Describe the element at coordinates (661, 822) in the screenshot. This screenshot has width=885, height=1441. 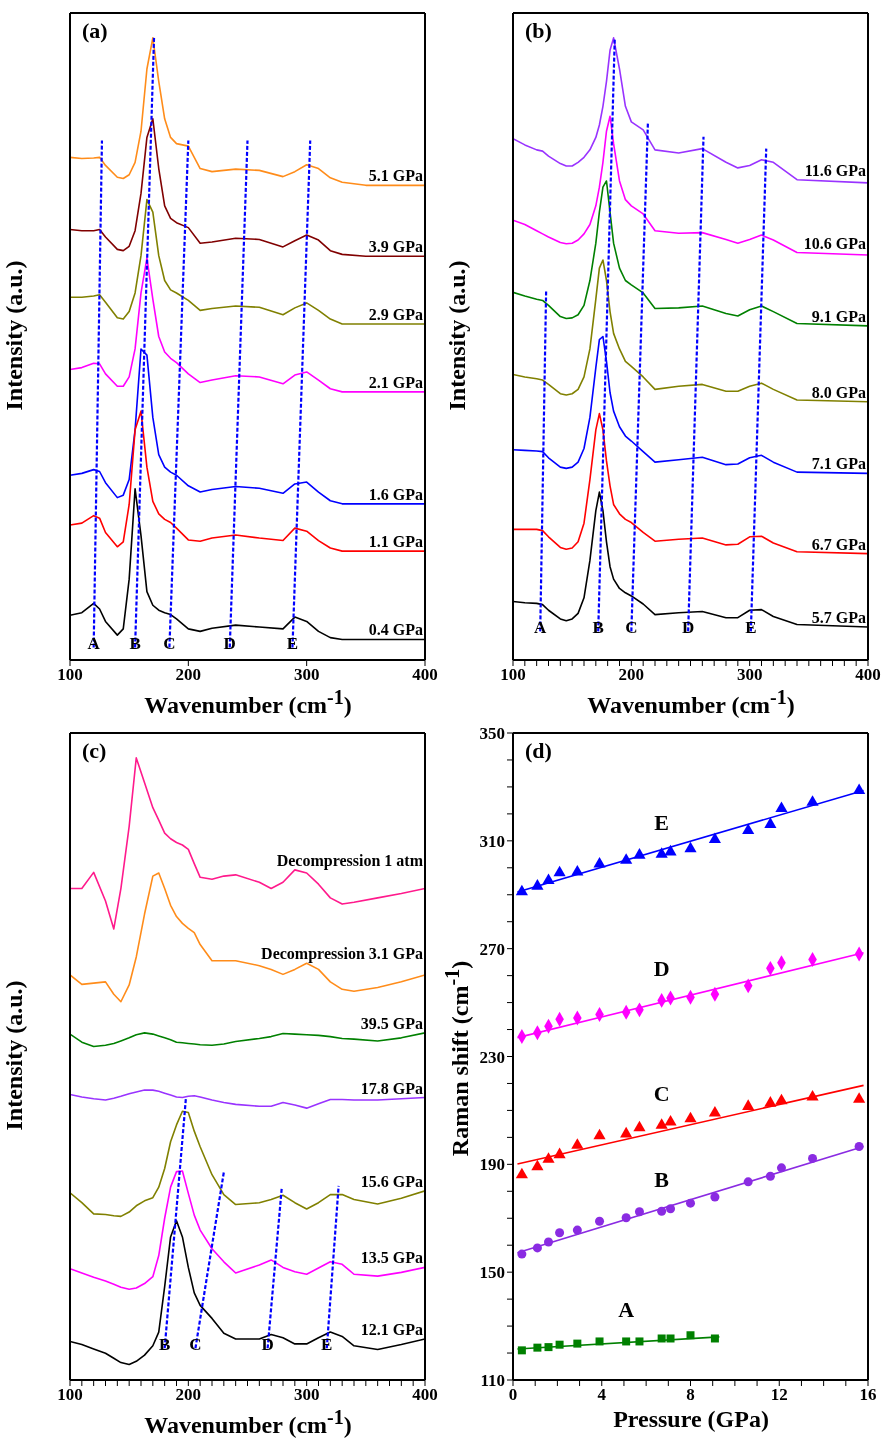
I see `series-label: E` at that location.